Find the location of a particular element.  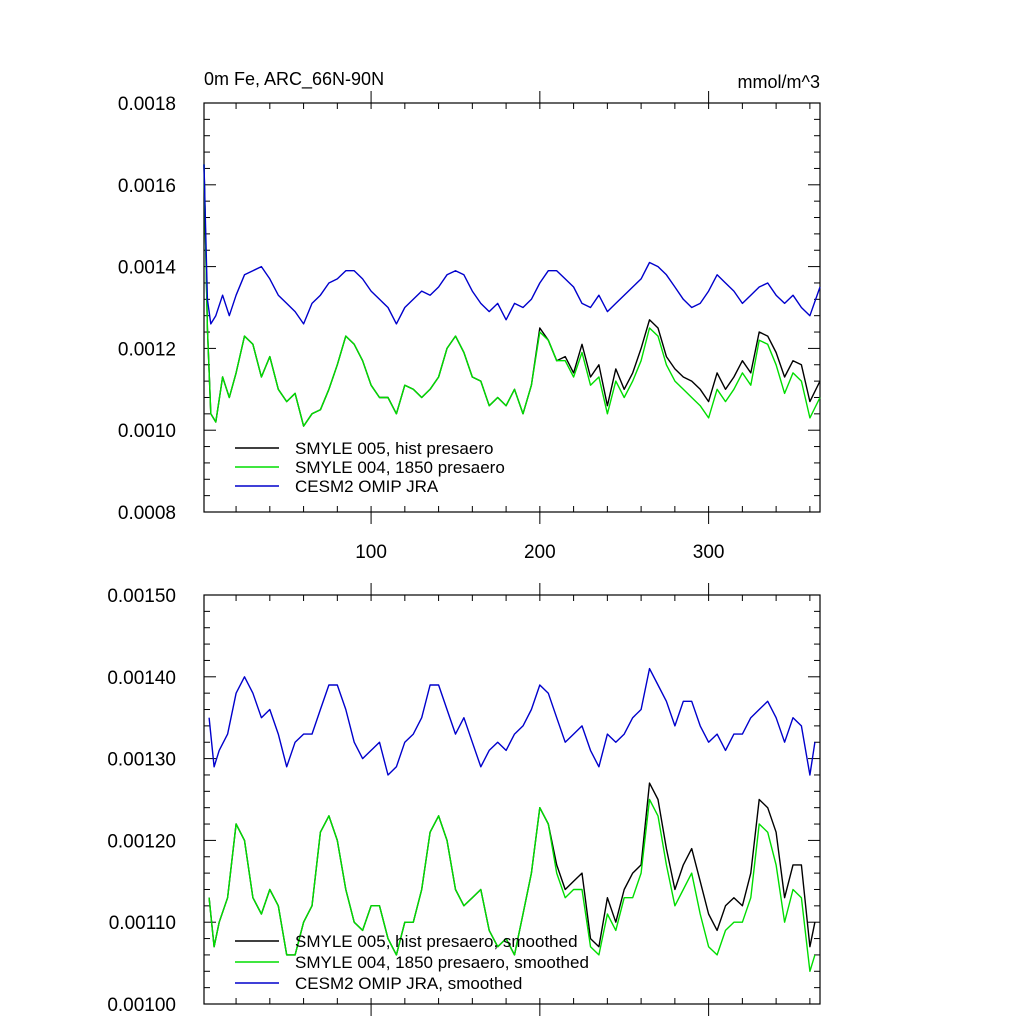

figure-title: 0m Fe, ARC_66N-90N is located at coordinates (294, 79).